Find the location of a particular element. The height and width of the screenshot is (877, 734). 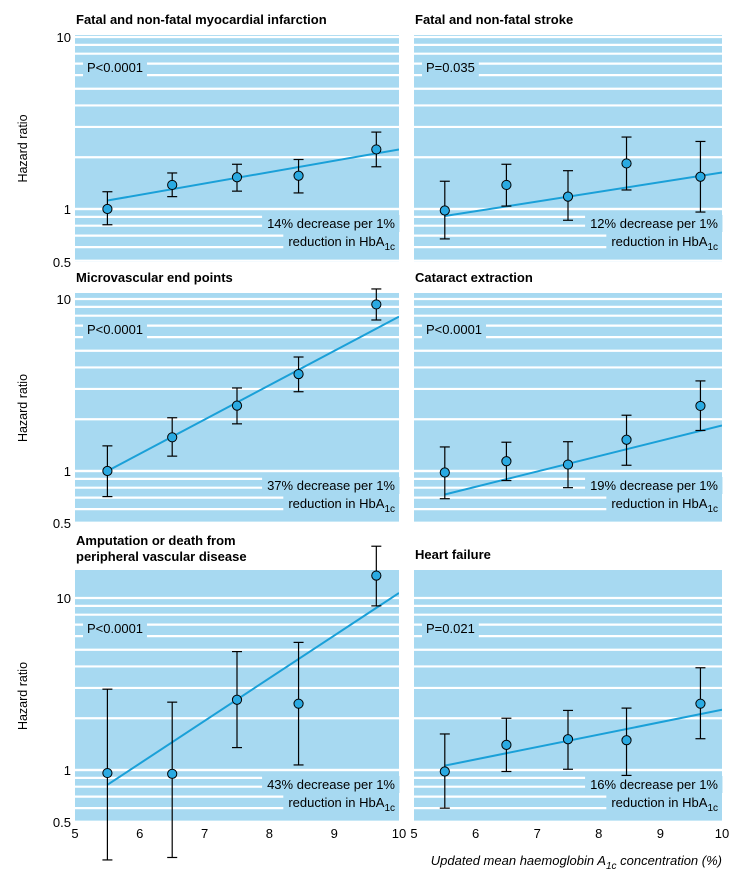

effect-annotation-line1: 16% decrease per 1% is located at coordinates (654, 784).